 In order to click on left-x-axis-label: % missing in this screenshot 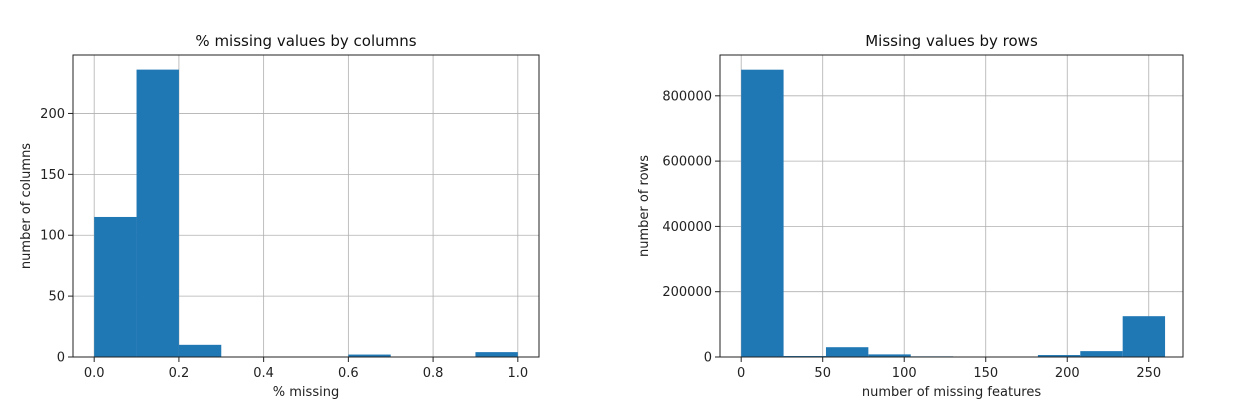, I will do `click(306, 392)`.